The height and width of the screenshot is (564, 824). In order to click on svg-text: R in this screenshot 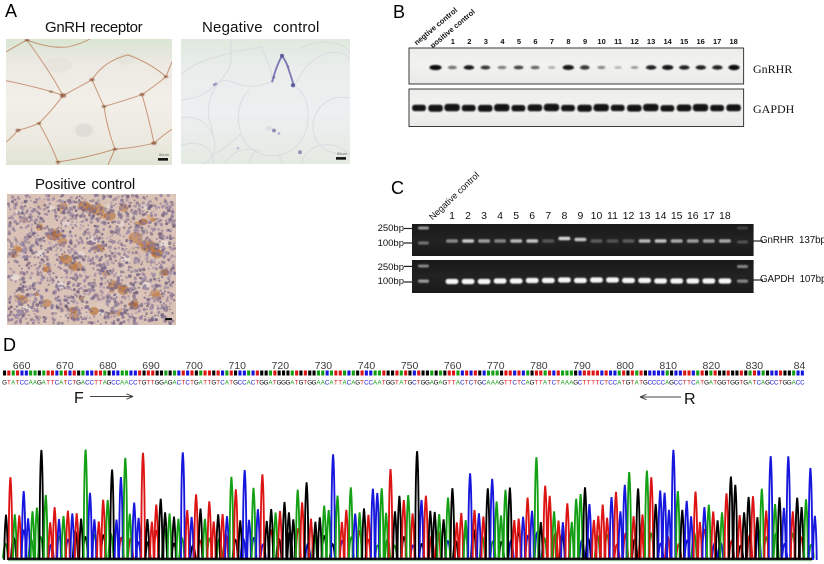, I will do `click(690, 399)`.